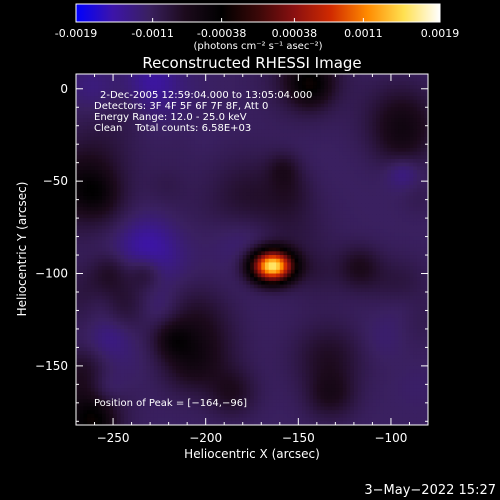 Image resolution: width=500 pixels, height=500 pixels. Describe the element at coordinates (252, 454) in the screenshot. I see `x-axis-label: Heliocentric X (arcsec)` at that location.